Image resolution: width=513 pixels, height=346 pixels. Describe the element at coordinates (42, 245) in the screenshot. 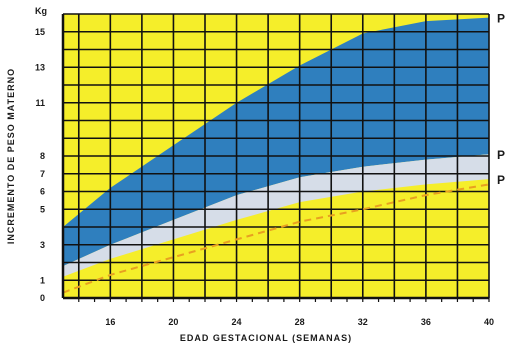

I see `y-tick-label: 3` at that location.